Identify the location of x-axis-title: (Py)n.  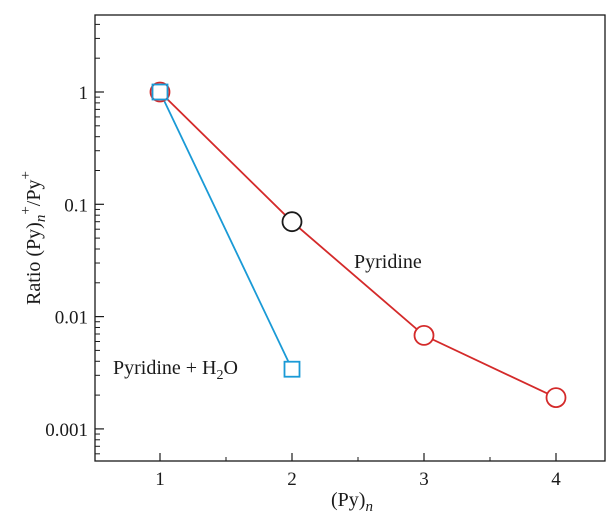
(352, 502).